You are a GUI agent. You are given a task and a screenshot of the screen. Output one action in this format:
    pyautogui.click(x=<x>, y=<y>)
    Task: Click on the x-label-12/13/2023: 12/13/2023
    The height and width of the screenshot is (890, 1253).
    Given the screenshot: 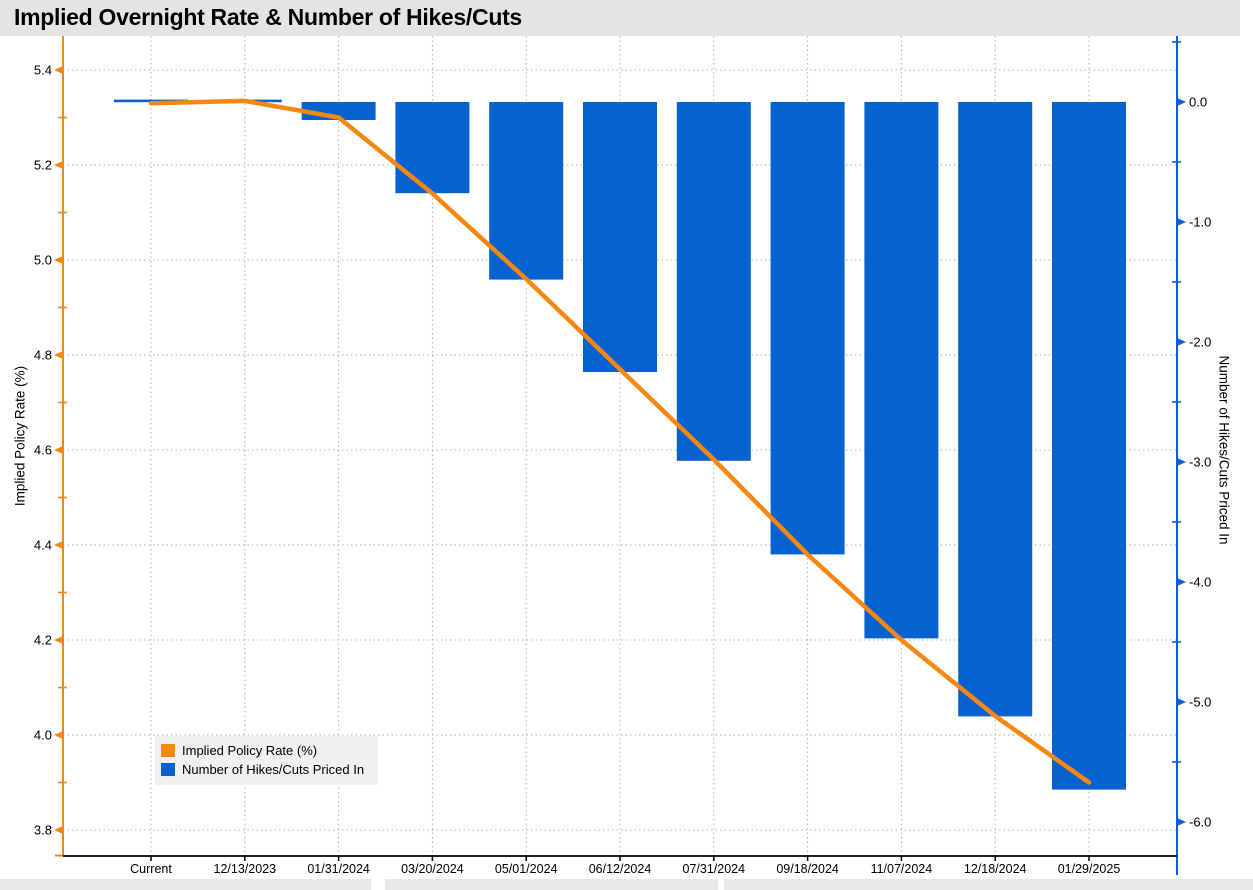 What is the action you would take?
    pyautogui.click(x=245, y=869)
    